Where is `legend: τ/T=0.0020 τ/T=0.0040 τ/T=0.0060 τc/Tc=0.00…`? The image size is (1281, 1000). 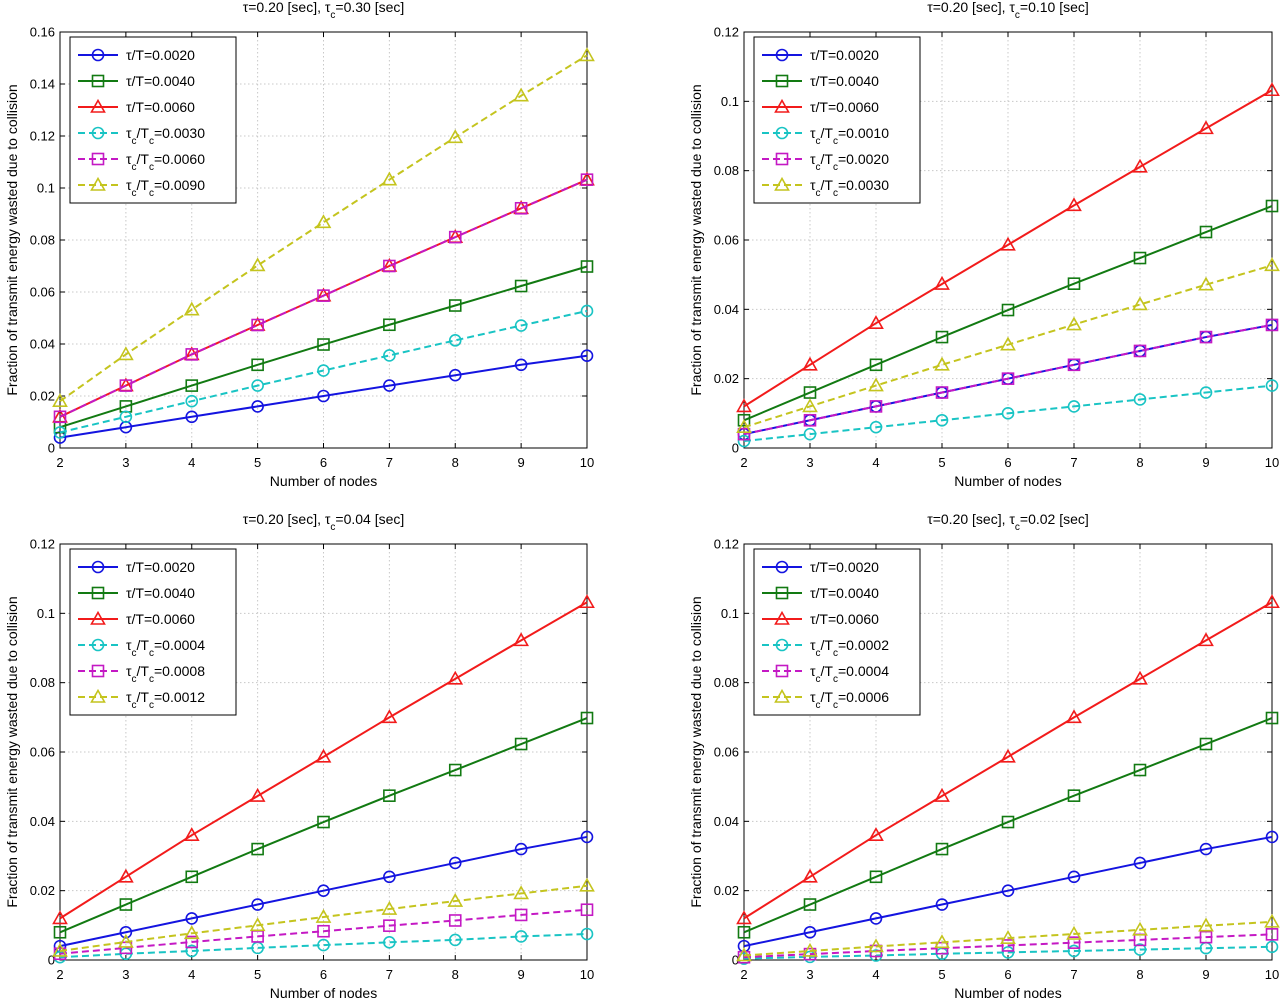
legend: τ/T=0.0020 τ/T=0.0040 τ/T=0.0060 τc/Tc=0.00… is located at coordinates (837, 632).